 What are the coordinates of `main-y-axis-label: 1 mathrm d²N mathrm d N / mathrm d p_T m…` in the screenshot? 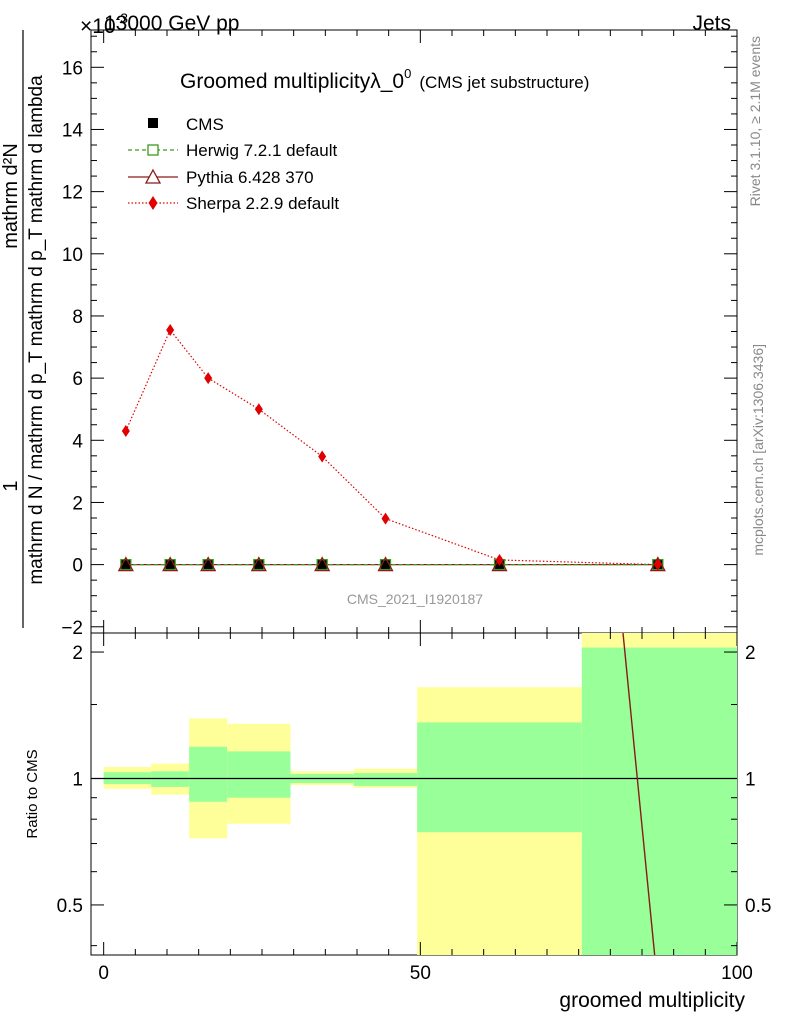 It's located at (23, 329).